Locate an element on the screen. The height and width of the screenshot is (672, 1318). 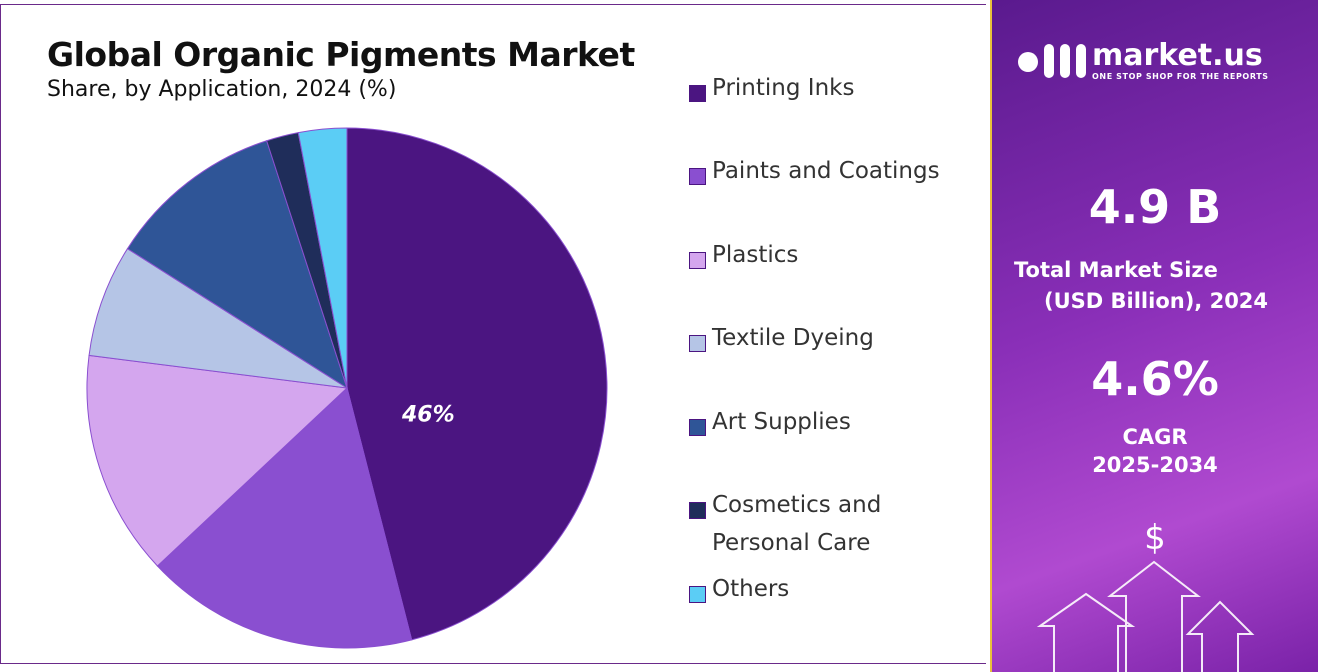
logo-tagline: ONE STOP SHOP FOR THE REPORTS is located at coordinates (1180, 76).